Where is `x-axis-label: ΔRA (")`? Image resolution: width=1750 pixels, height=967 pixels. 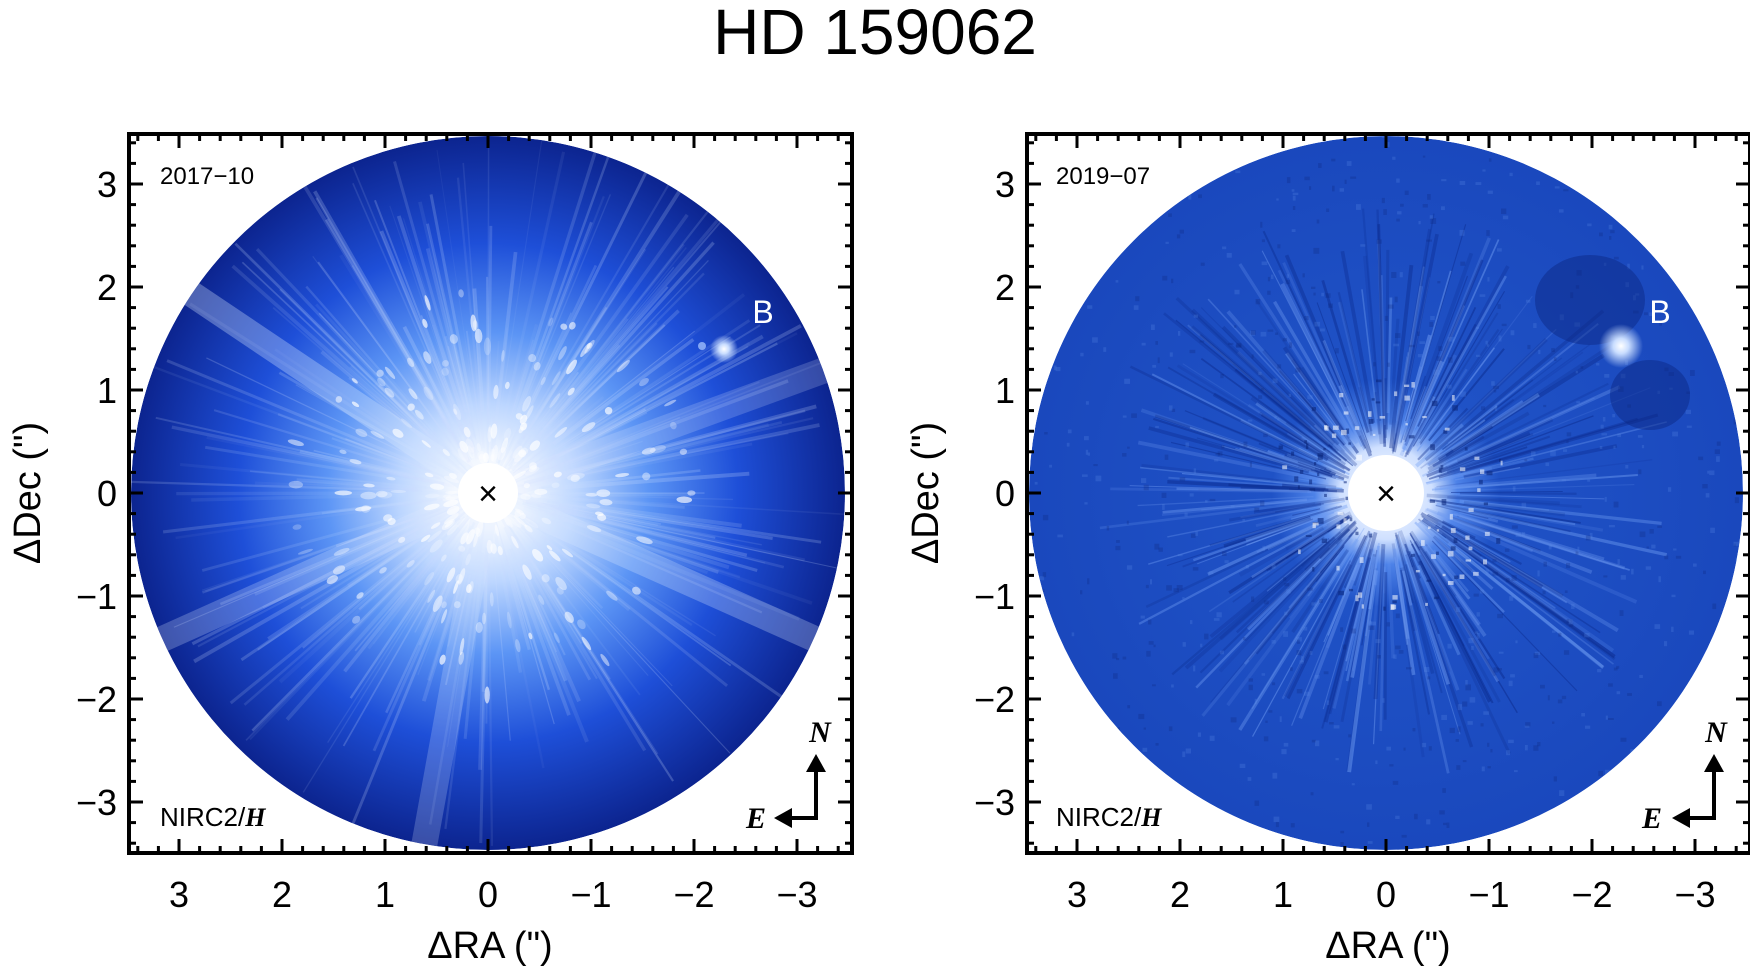 x-axis-label: ΔRA (") is located at coordinates (1387, 946).